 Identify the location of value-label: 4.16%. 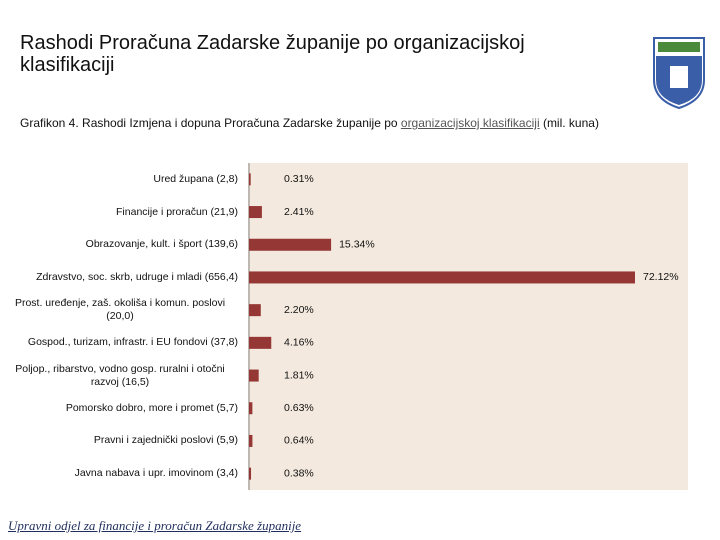
(299, 343).